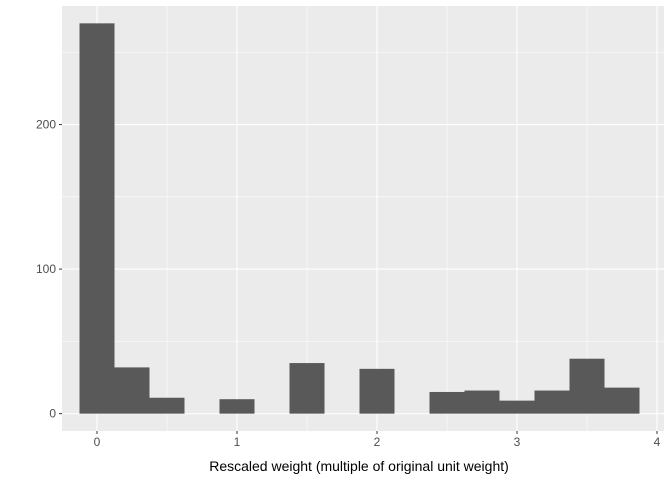 This screenshot has width=672, height=480. Describe the element at coordinates (97, 442) in the screenshot. I see `x-tick-label: 0` at that location.